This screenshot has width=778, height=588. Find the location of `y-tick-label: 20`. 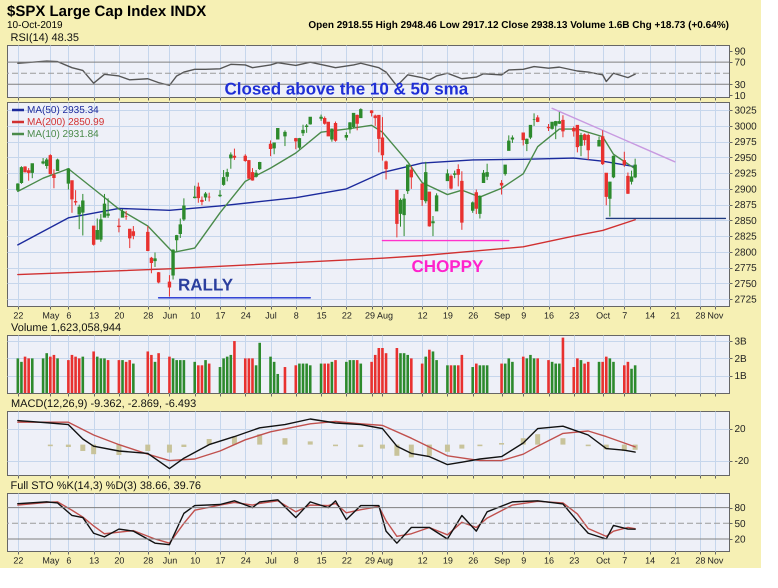

y-tick-label: 20 is located at coordinates (740, 540).